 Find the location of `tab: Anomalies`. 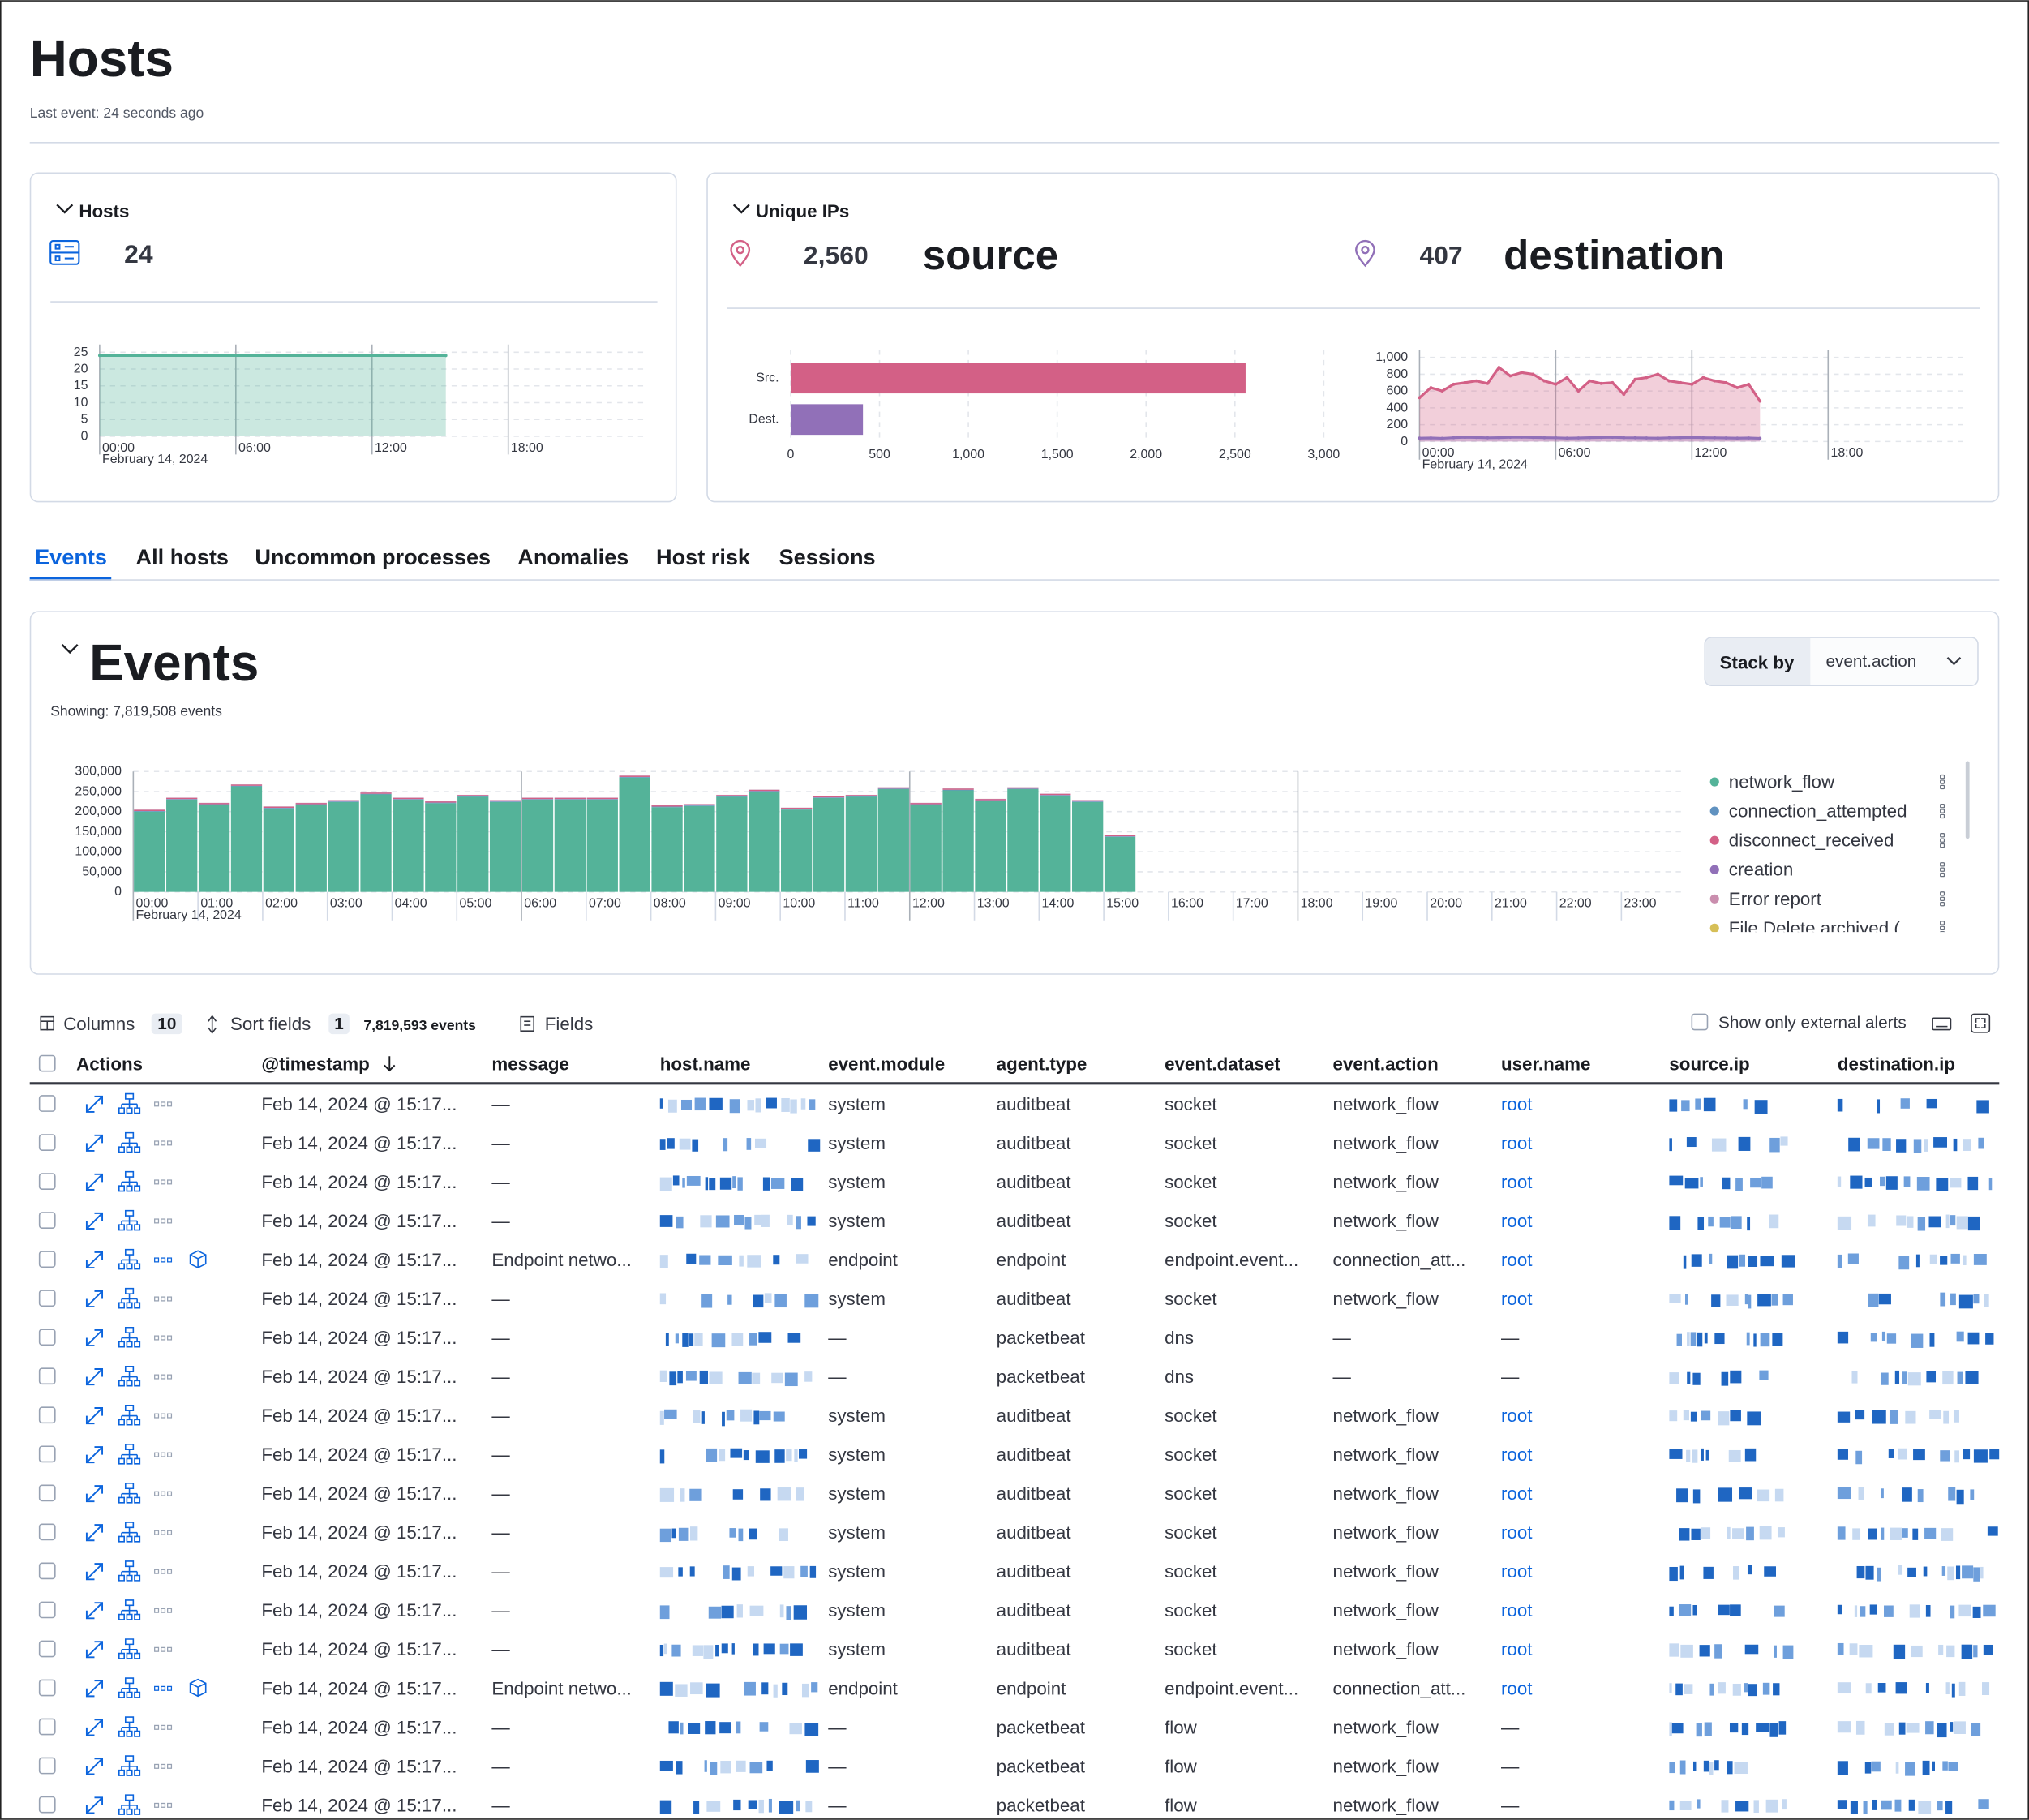

tab: Anomalies is located at coordinates (572, 556).